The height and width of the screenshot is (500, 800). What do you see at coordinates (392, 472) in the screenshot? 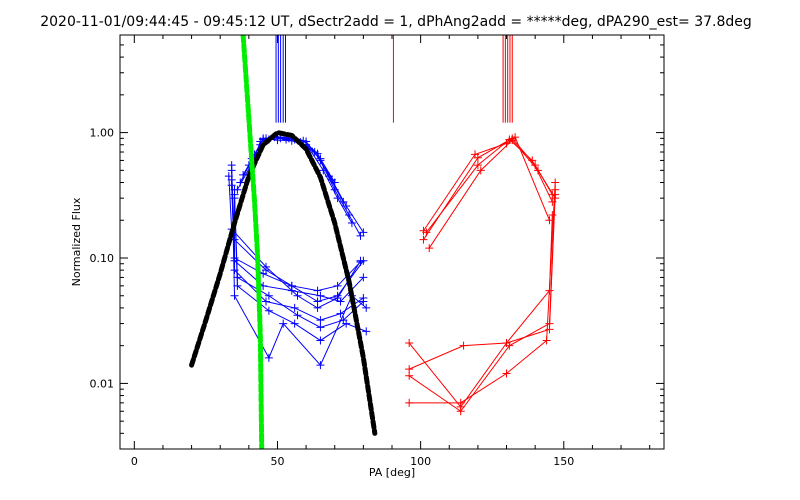
I see `x-axis-label: PA [deg]` at bounding box center [392, 472].